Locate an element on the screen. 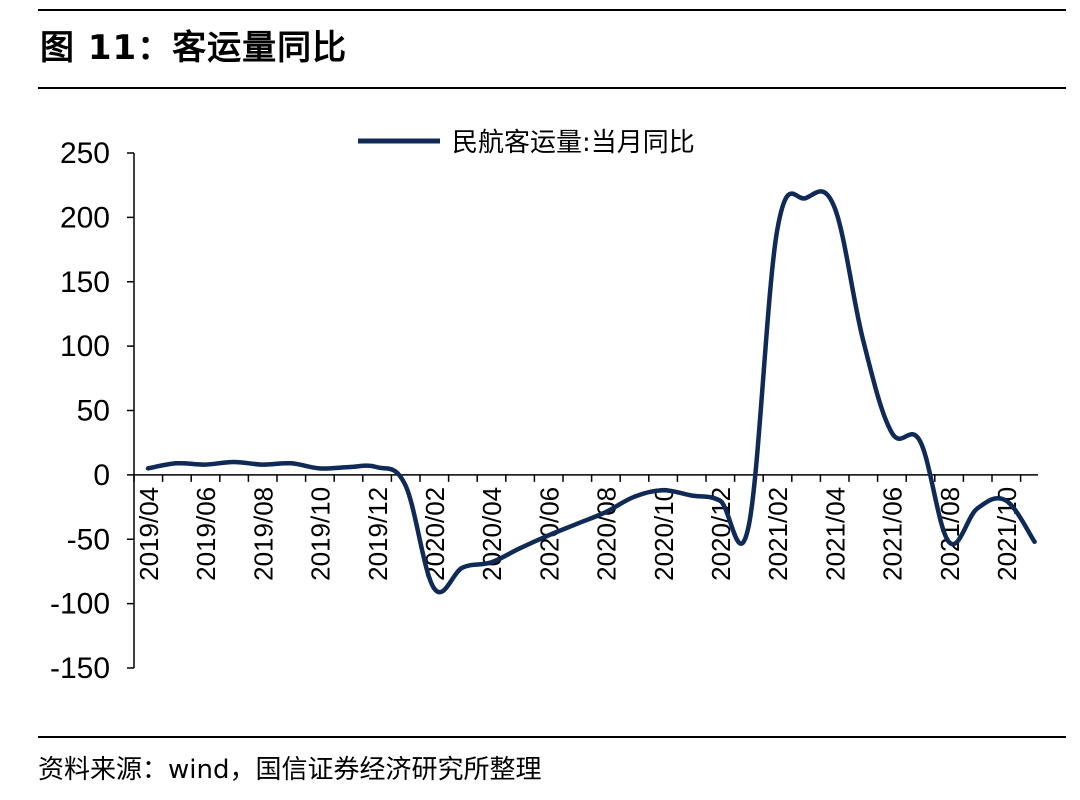 This screenshot has height=800, width=1080. top-rule is located at coordinates (552, 10).